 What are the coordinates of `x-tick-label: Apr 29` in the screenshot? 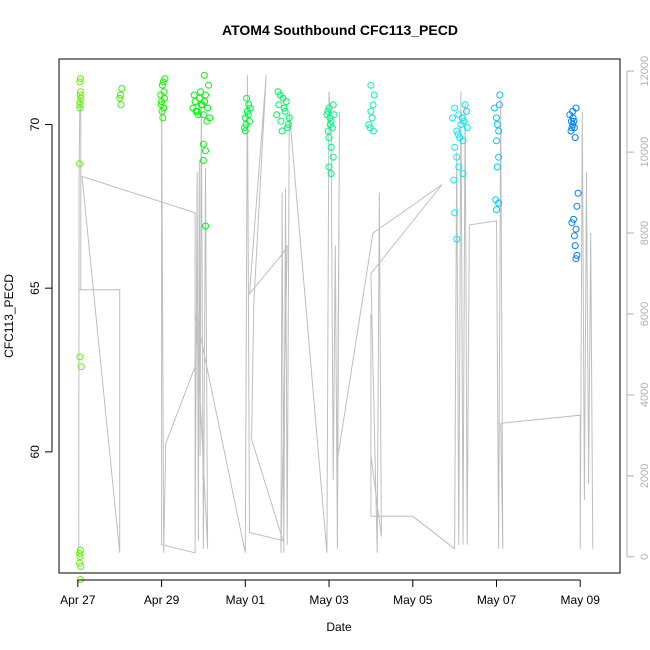 It's located at (162, 600).